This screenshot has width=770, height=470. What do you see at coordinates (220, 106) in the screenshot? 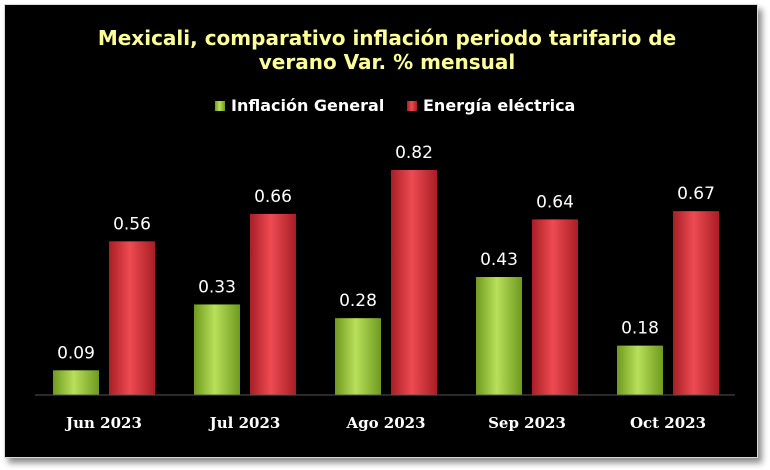
I see `legend-swatch-inflacion-general` at bounding box center [220, 106].